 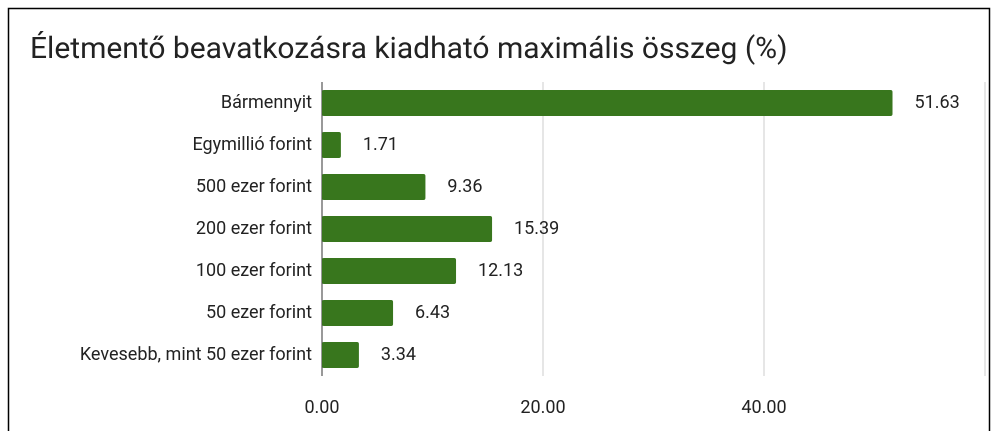 What do you see at coordinates (380, 144) in the screenshot?
I see `value-label: 1.71` at bounding box center [380, 144].